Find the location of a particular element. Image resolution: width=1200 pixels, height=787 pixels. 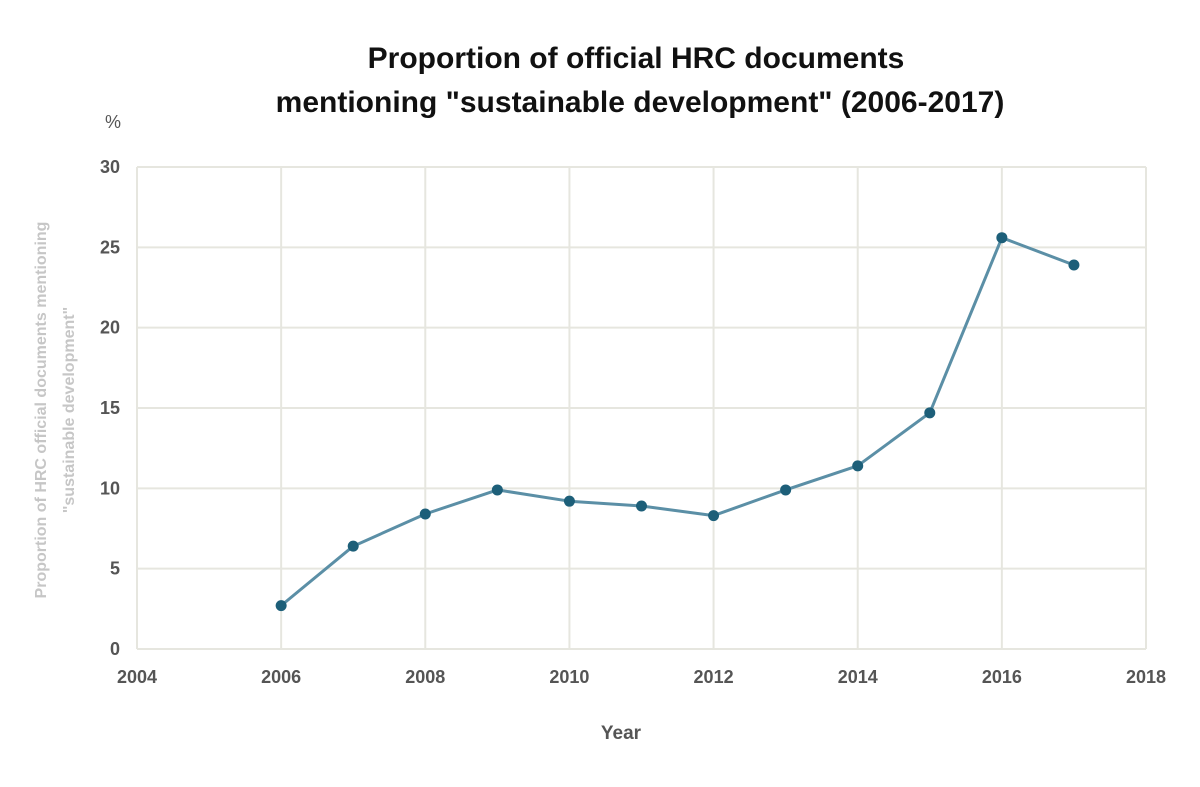

data-point-2008 is located at coordinates (425, 514).